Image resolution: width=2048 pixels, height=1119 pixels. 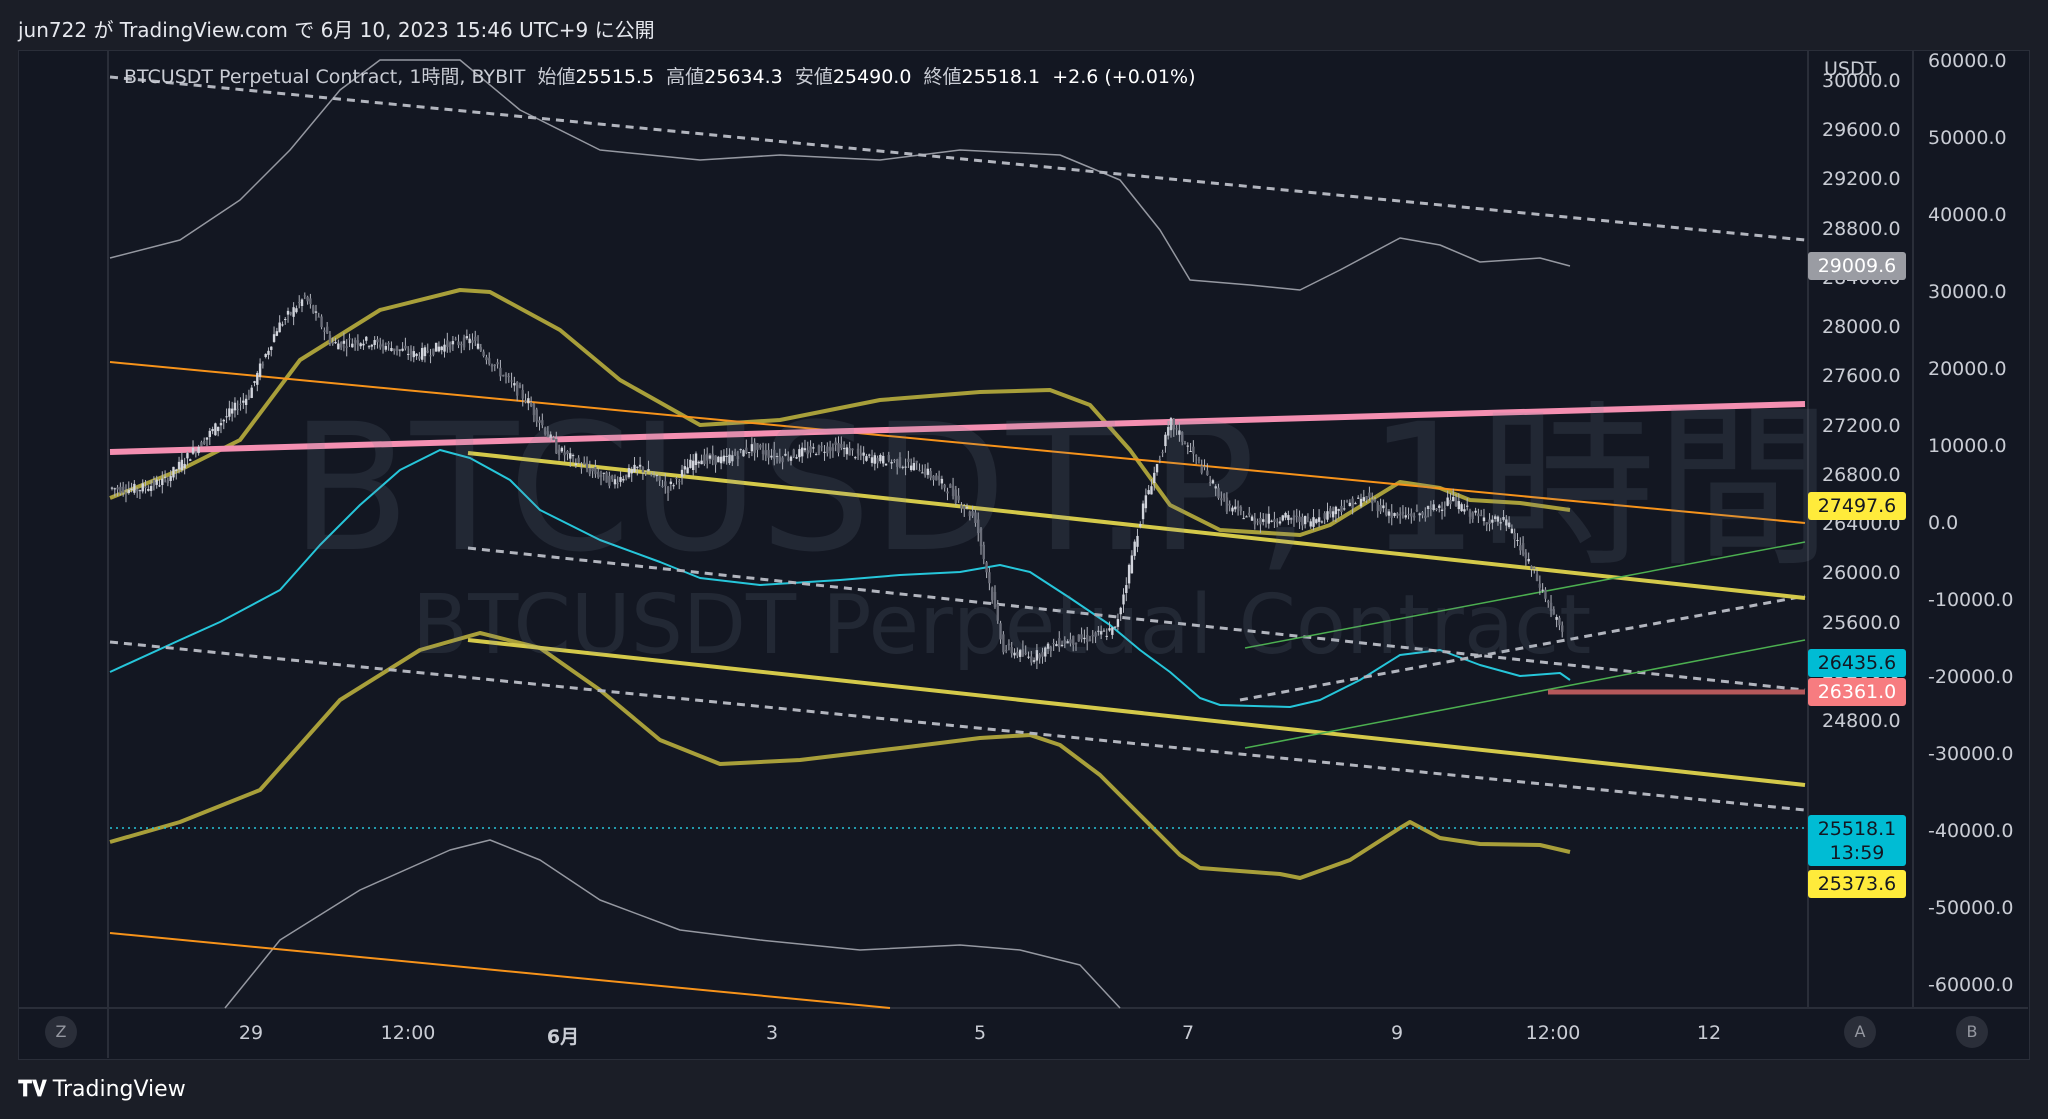 What do you see at coordinates (615, 77) in the screenshot?
I see `legend-open: 25515.5` at bounding box center [615, 77].